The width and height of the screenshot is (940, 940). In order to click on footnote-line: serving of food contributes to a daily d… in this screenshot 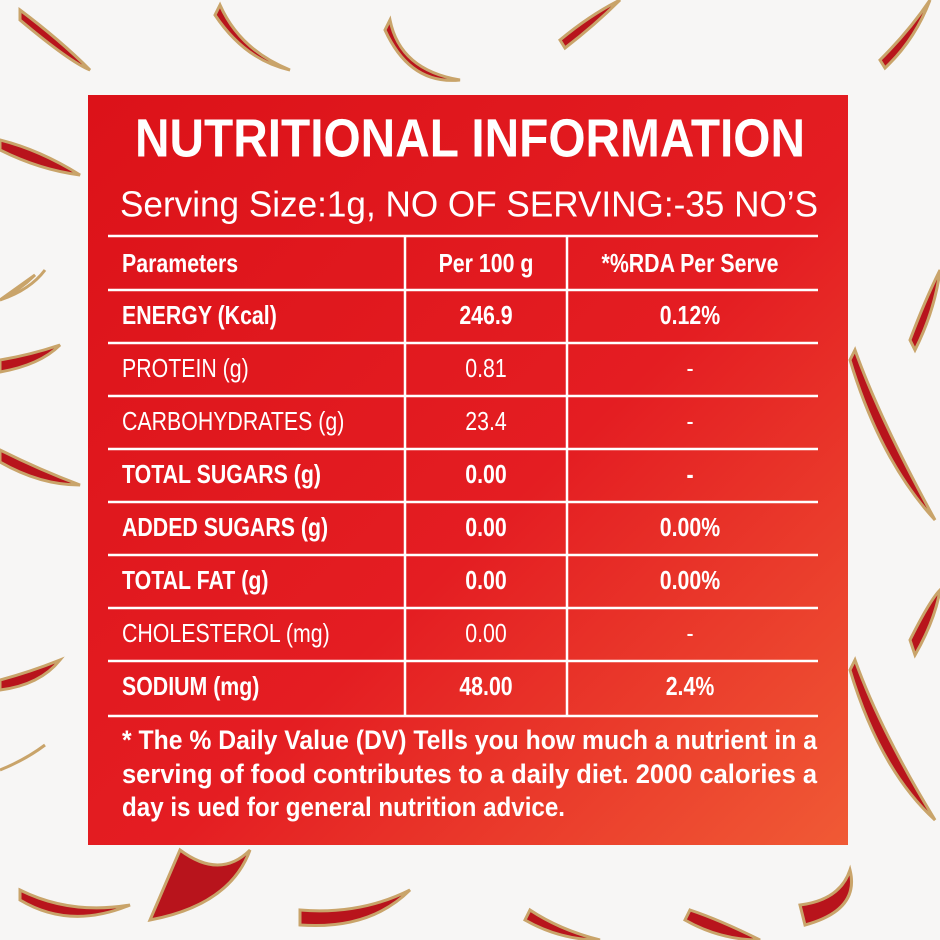, I will do `click(470, 774)`.